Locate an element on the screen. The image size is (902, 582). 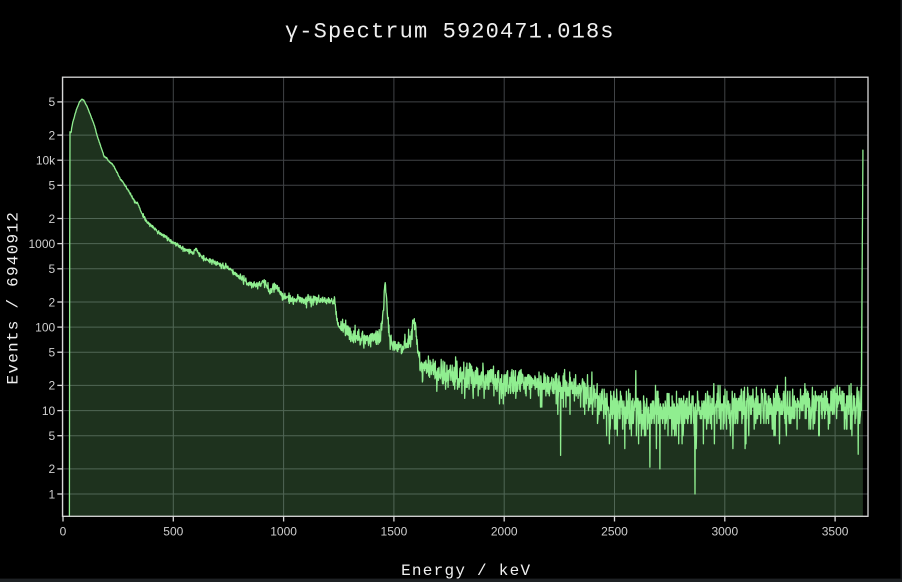
svg-text: 0 is located at coordinates (63, 532).